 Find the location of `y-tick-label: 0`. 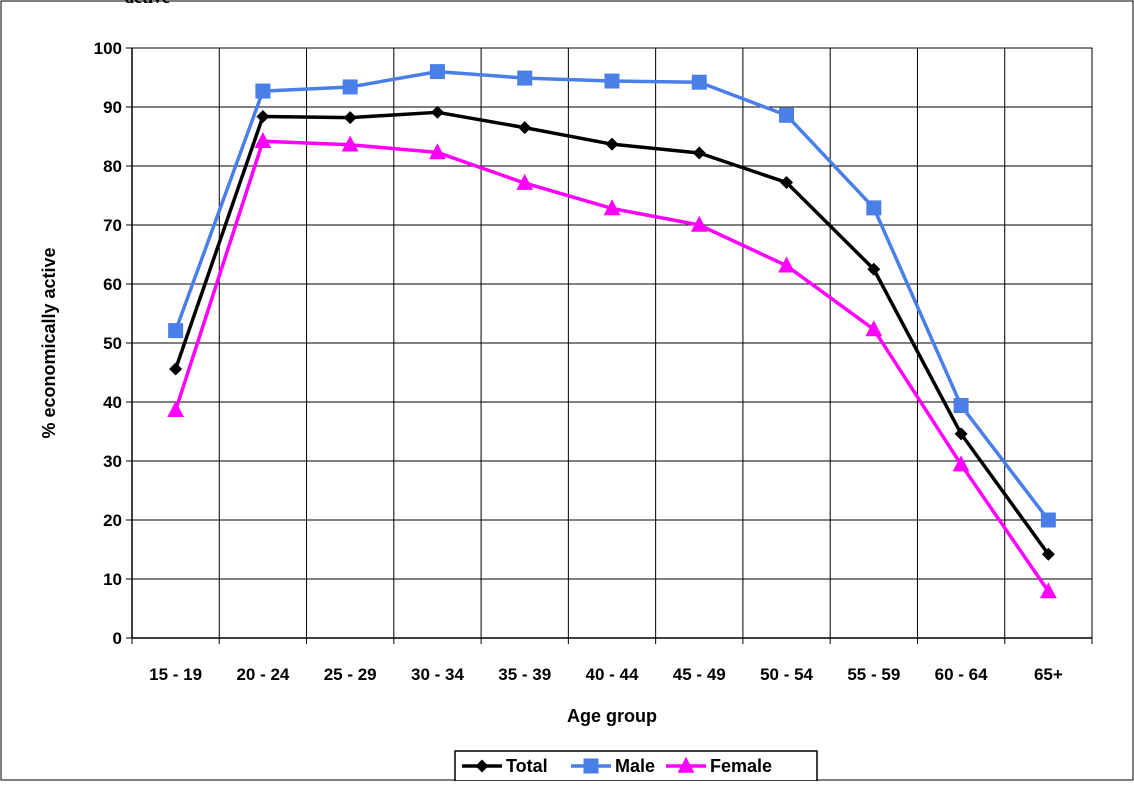

y-tick-label: 0 is located at coordinates (117, 638).